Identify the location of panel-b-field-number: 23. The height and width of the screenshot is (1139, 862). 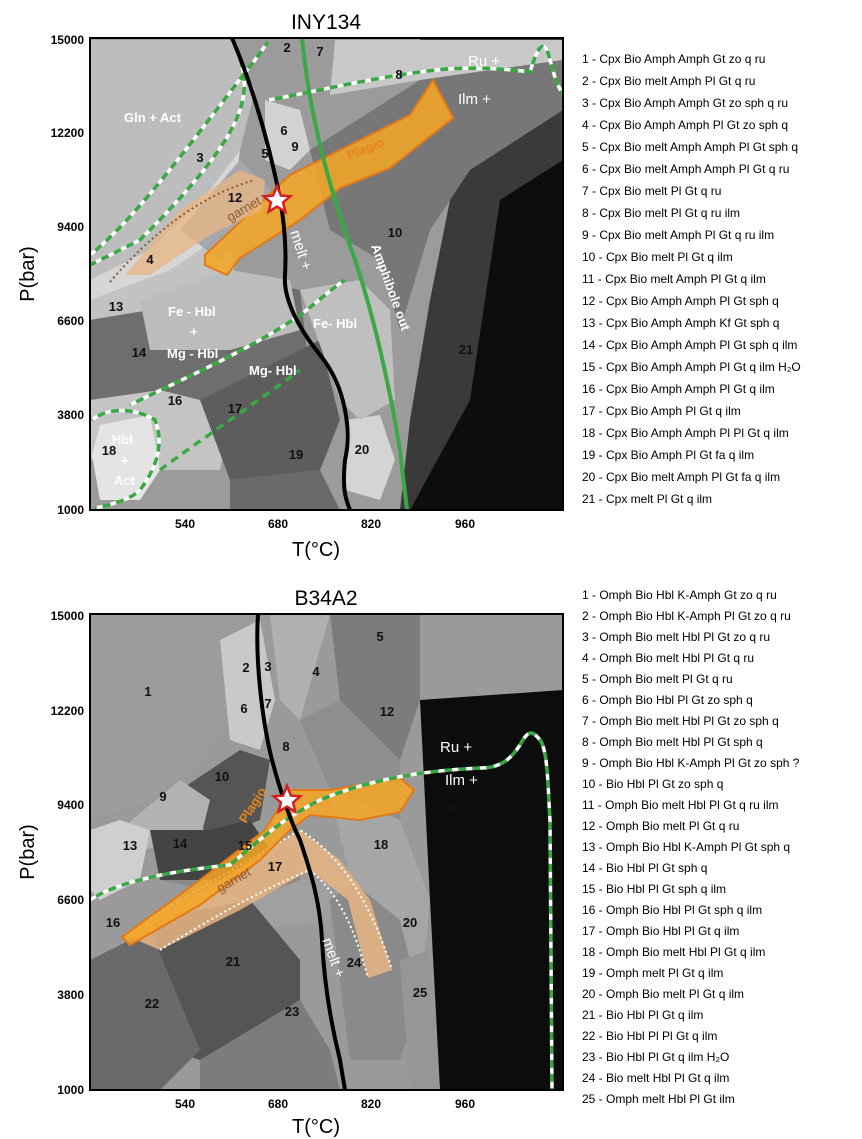
(292, 1011).